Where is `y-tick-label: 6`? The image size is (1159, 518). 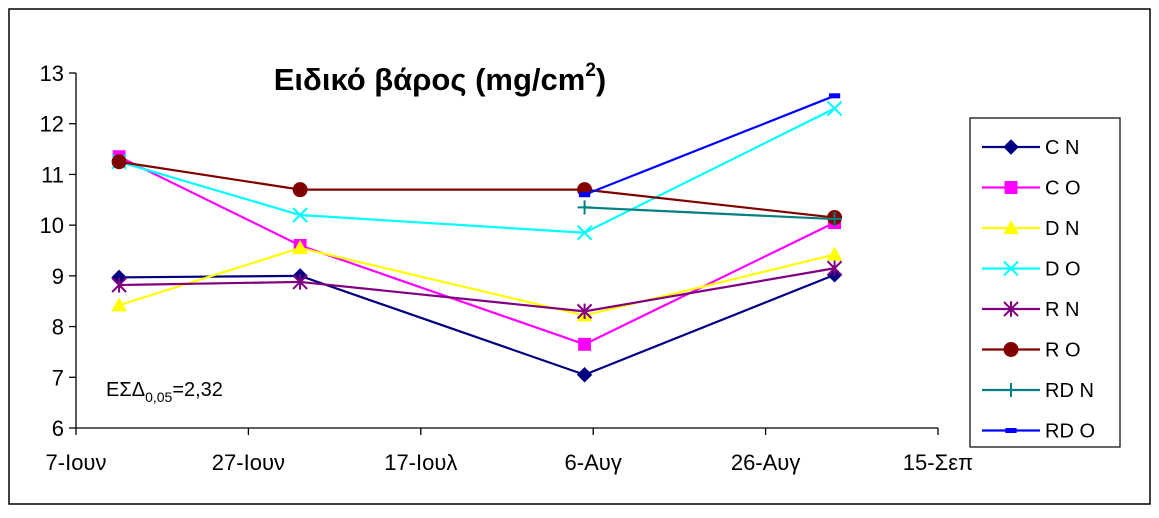 y-tick-label: 6 is located at coordinates (58, 428).